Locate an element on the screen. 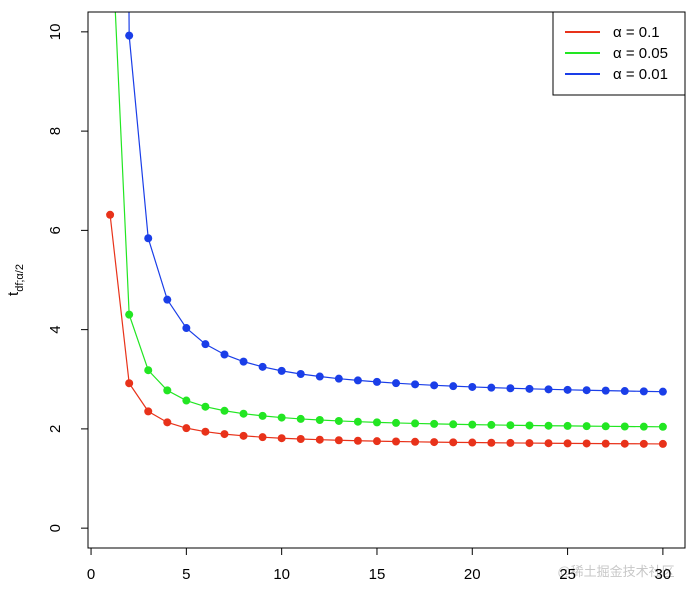 This screenshot has width=697, height=596. y-tick-label: 10 is located at coordinates (55, 32).